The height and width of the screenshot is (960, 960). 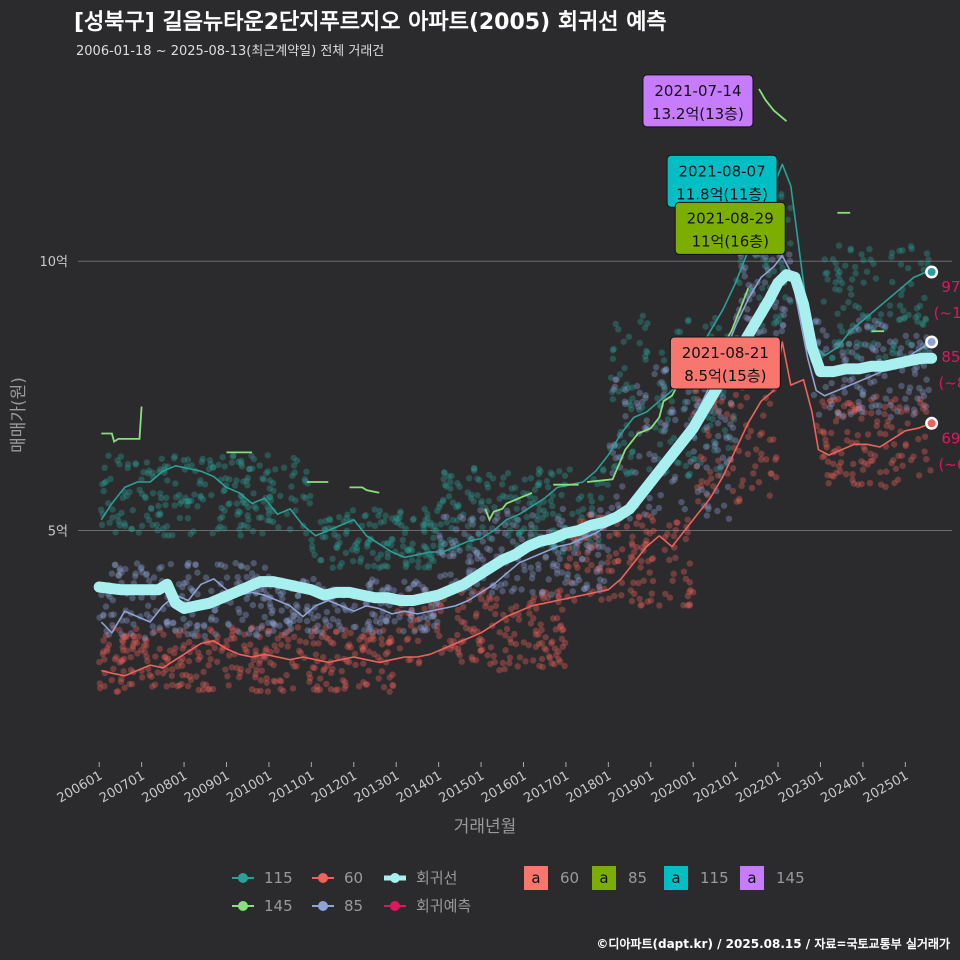 What do you see at coordinates (725, 363) in the screenshot?
I see `callout-box` at bounding box center [725, 363].